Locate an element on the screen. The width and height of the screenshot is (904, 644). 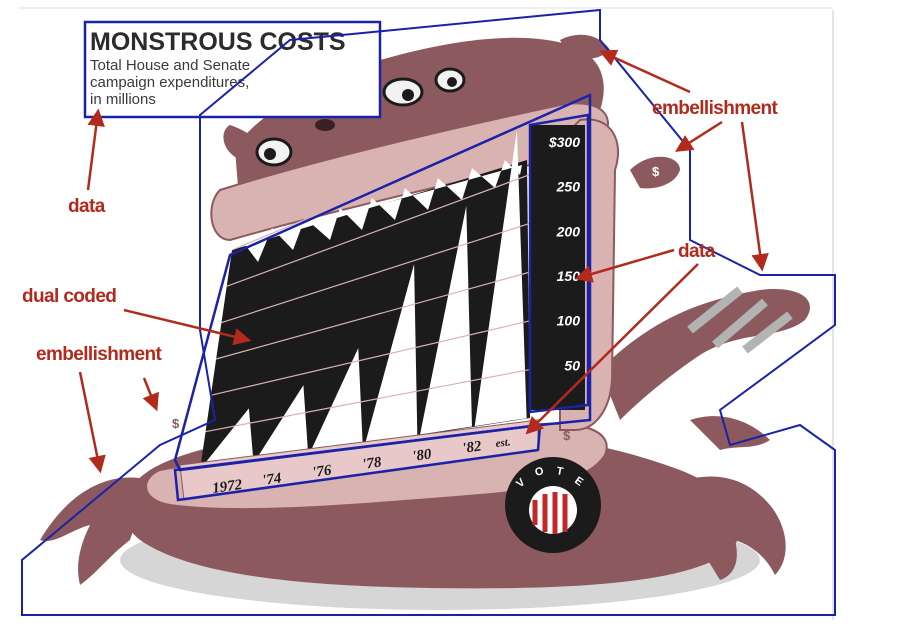
chart-subtitle-line-2: campaign expenditures, is located at coordinates (169, 82).